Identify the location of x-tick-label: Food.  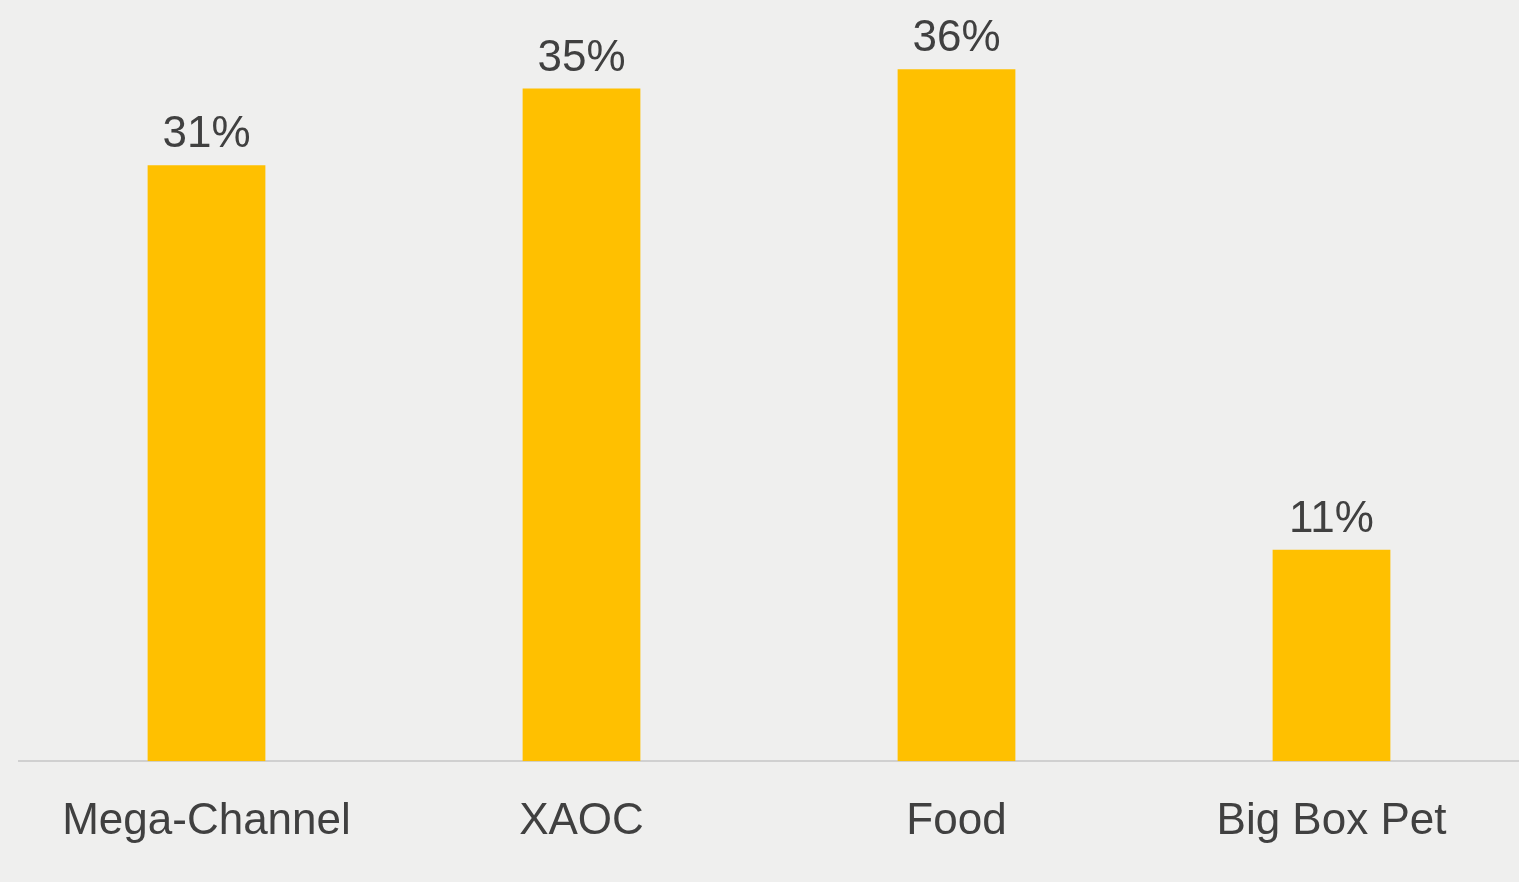
(956, 818).